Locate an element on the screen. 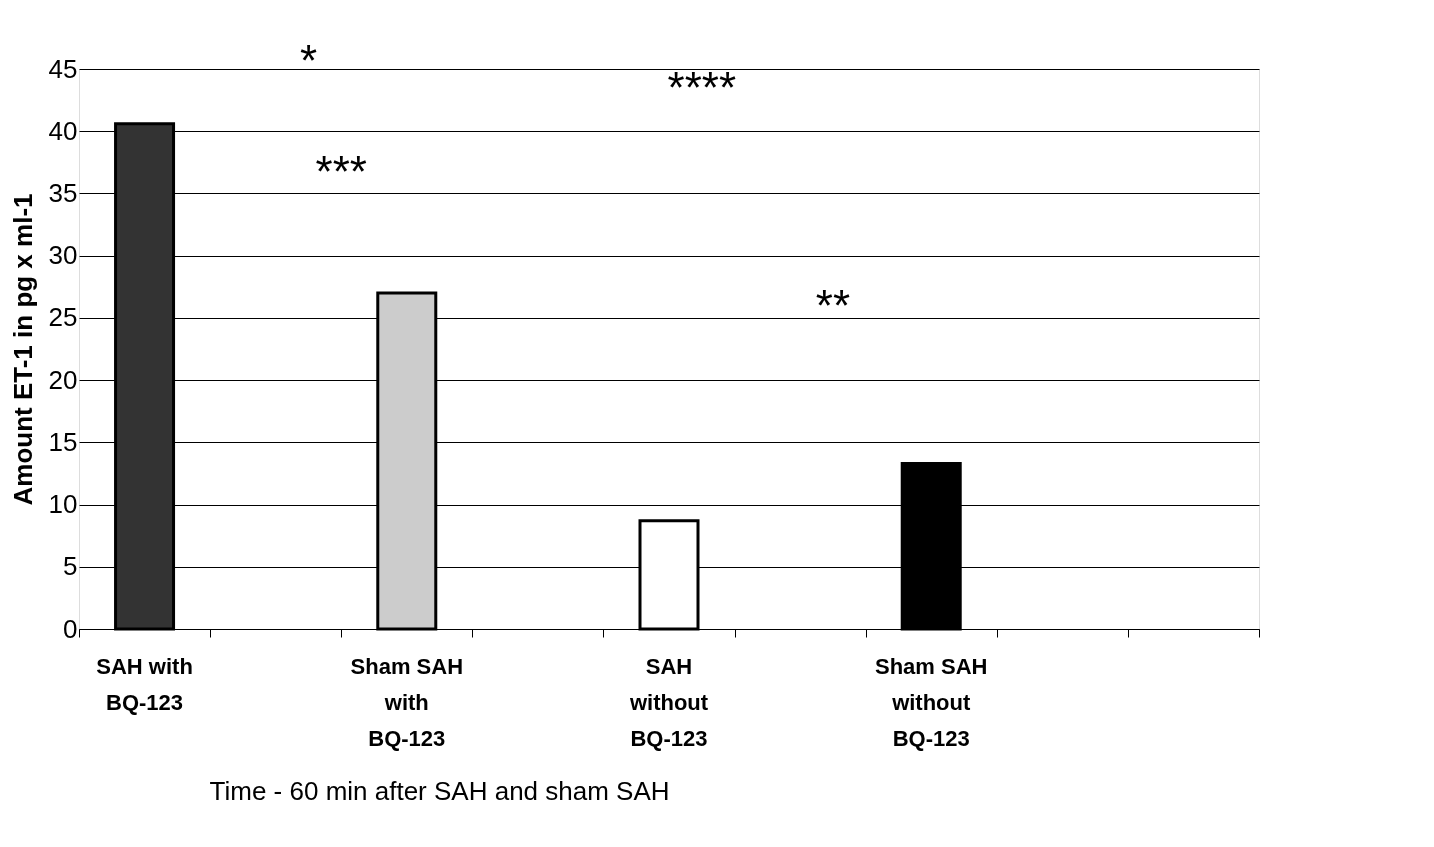  y-tick-label: 30 is located at coordinates (63, 255).